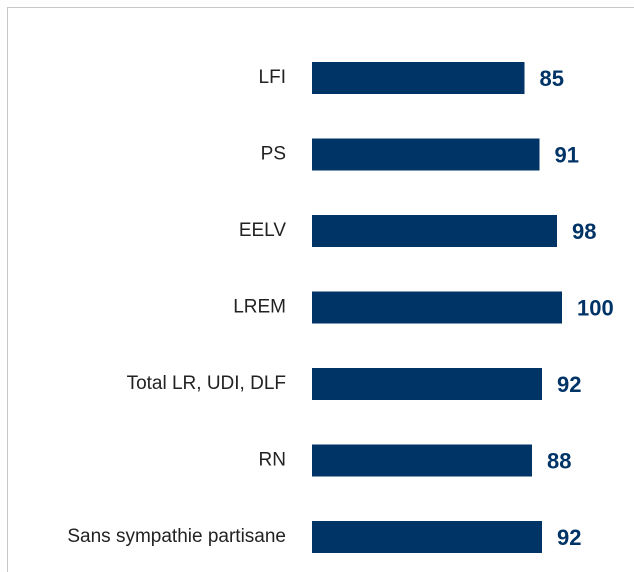 The width and height of the screenshot is (634, 572). Describe the element at coordinates (584, 231) in the screenshot. I see `value-label: 98` at that location.